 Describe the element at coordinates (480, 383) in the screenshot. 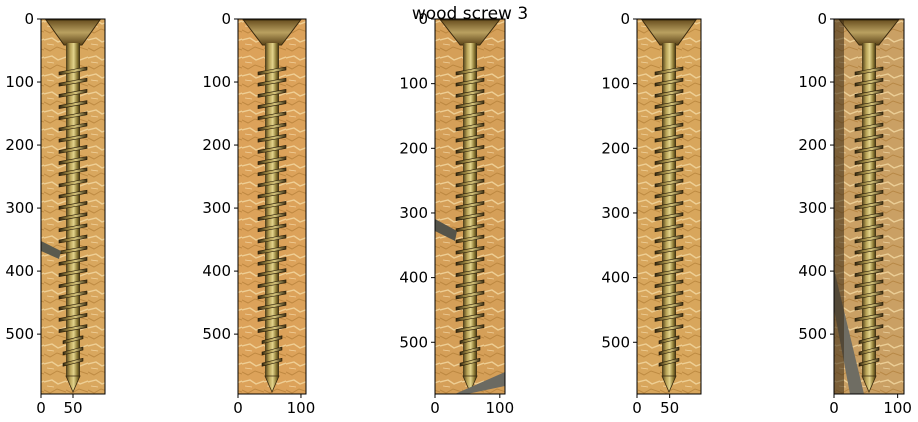

I see `nail-shaft` at that location.